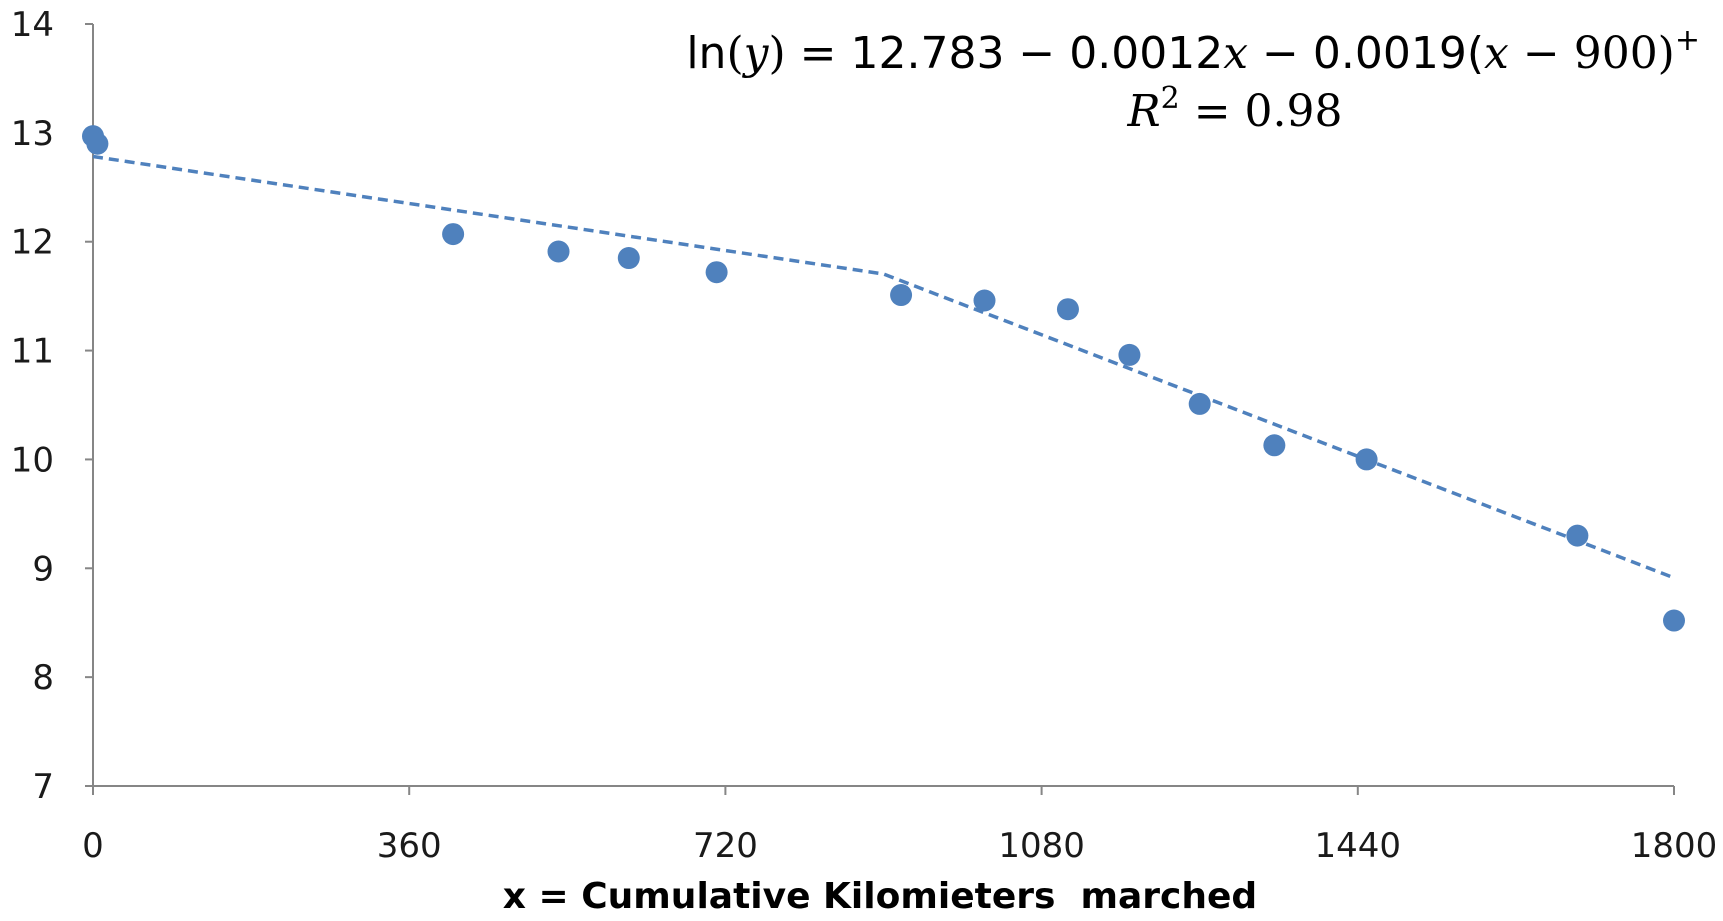 Image resolution: width=1723 pixels, height=921 pixels. Describe the element at coordinates (43, 678) in the screenshot. I see `y-tick-label: 8` at that location.